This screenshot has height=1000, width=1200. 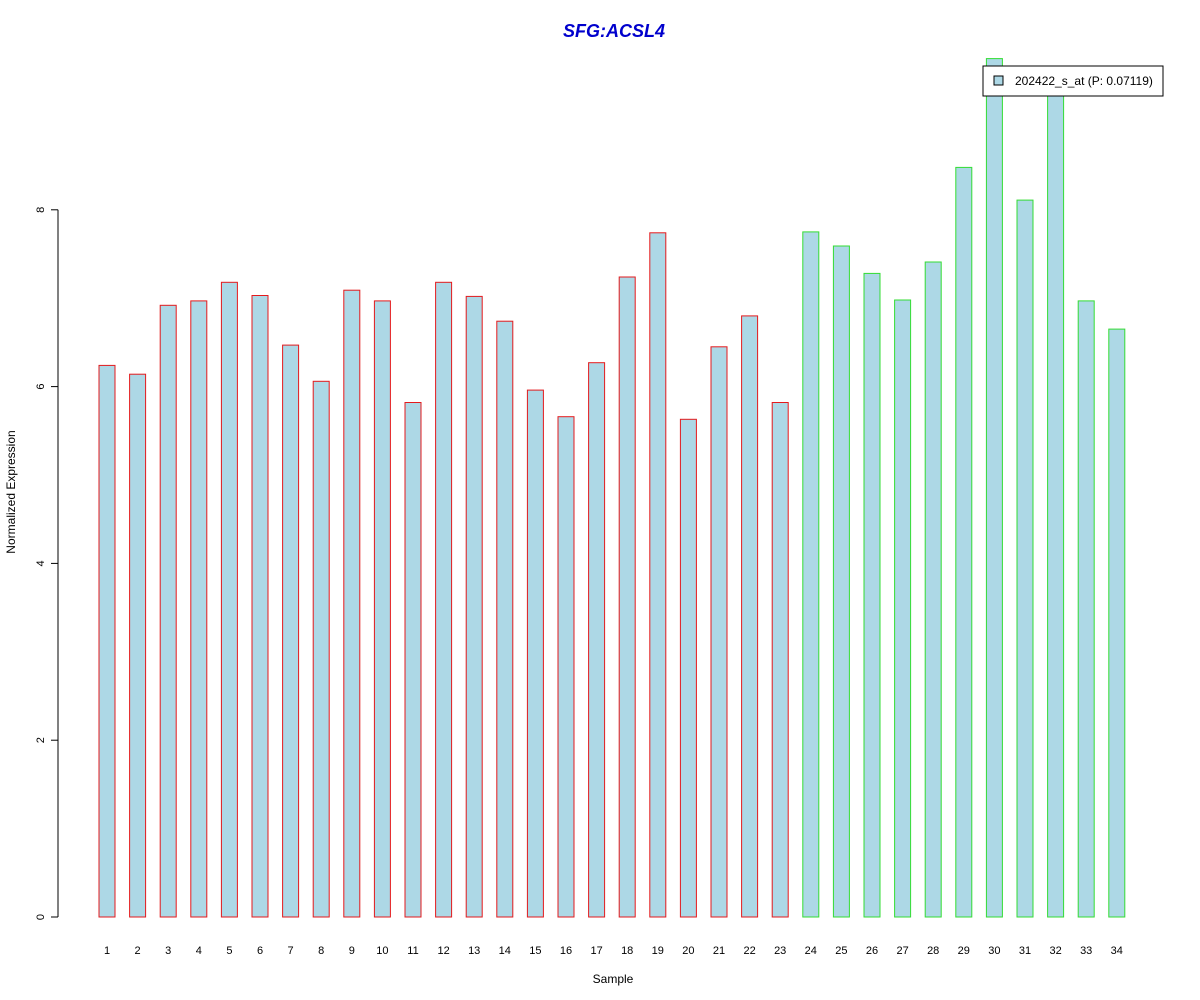 I want to click on x-tick-label: 33, so click(x=1086, y=951).